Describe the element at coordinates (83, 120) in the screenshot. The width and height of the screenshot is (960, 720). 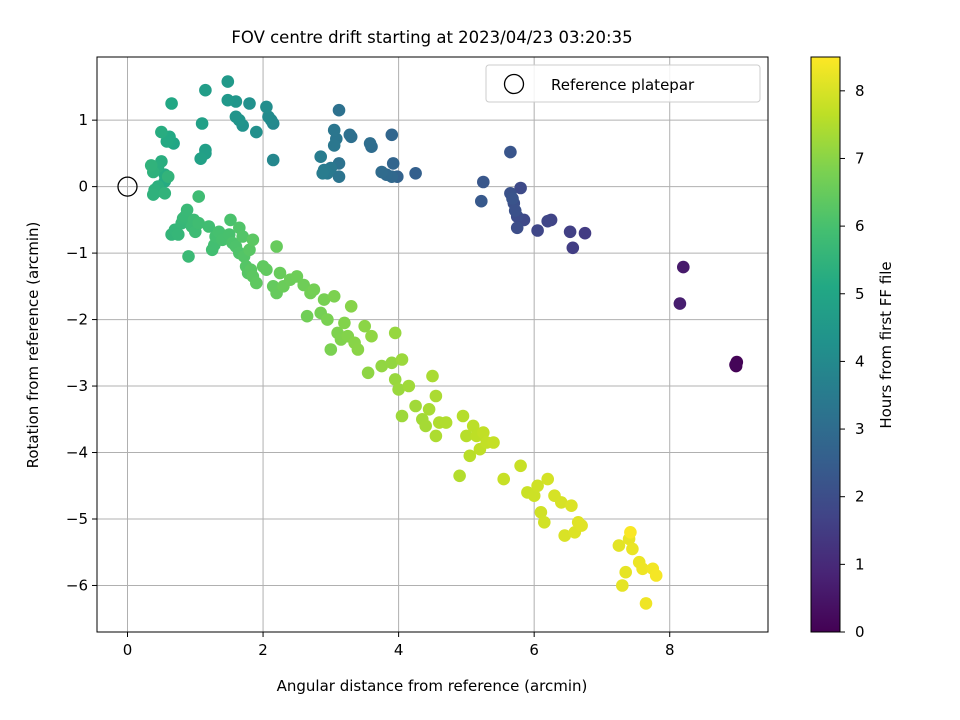
I see `y-tick-label: 1` at that location.